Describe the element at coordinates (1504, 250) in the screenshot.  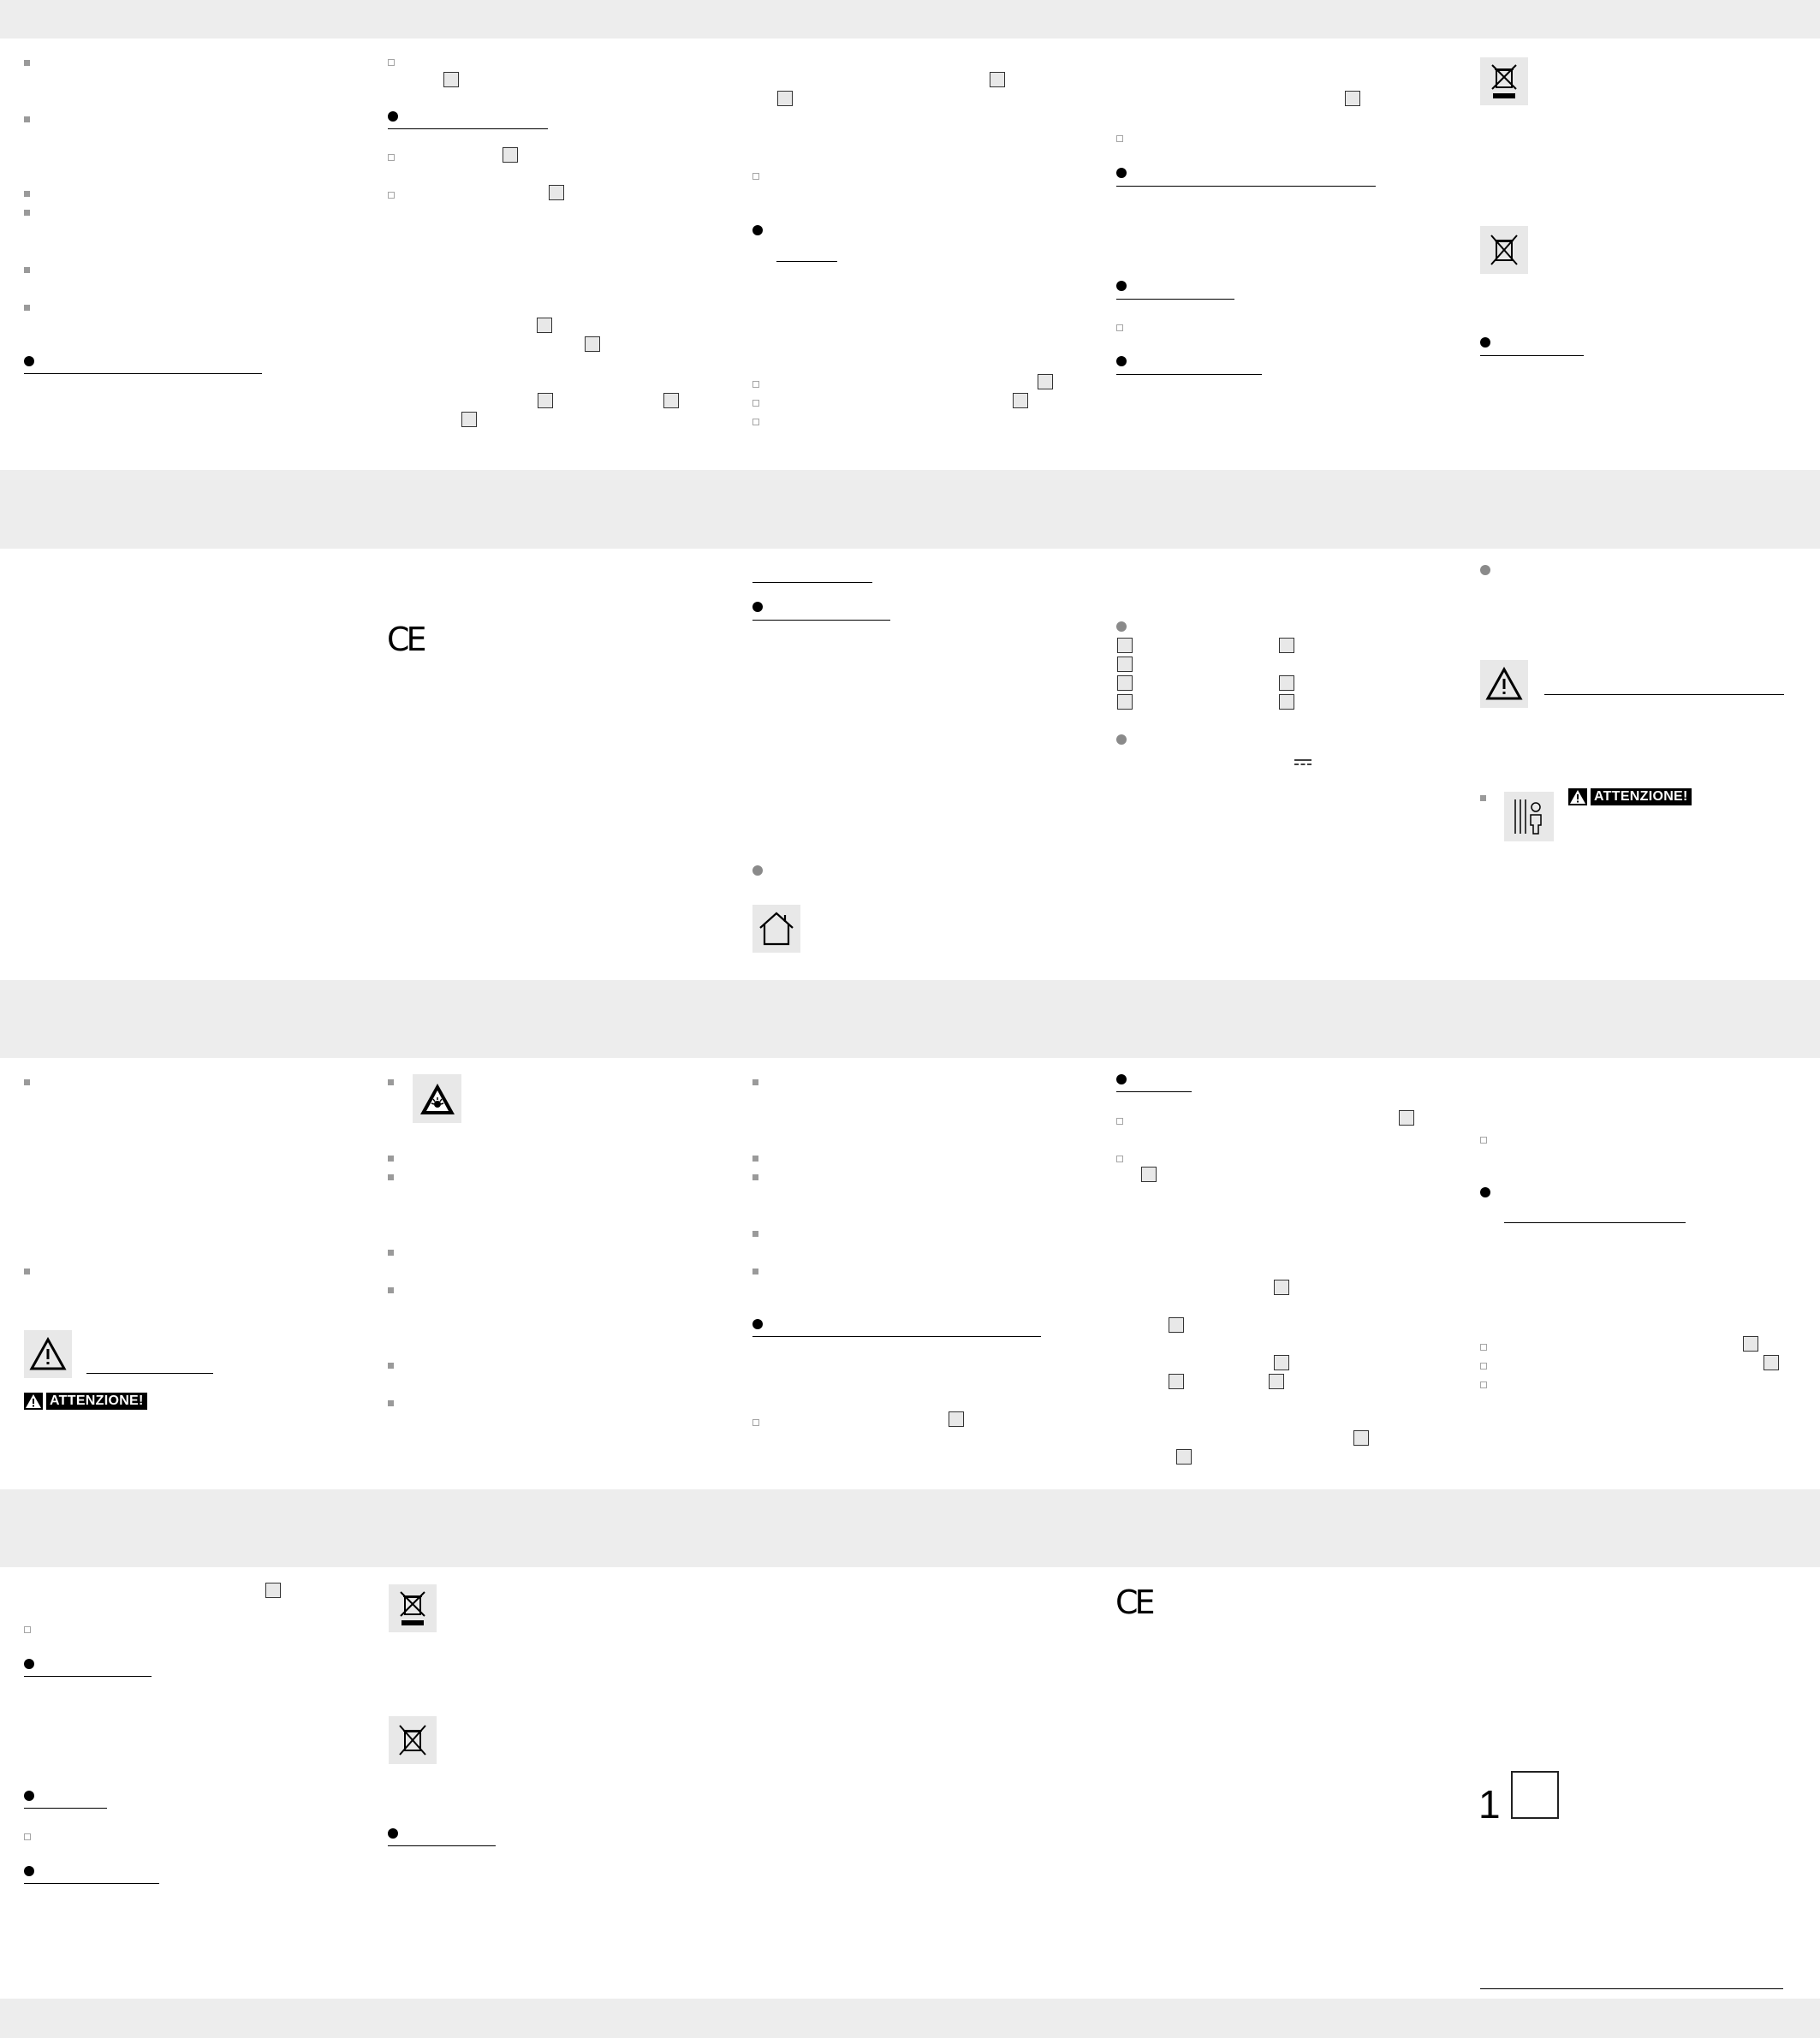
I see `weee-bin-icon` at that location.